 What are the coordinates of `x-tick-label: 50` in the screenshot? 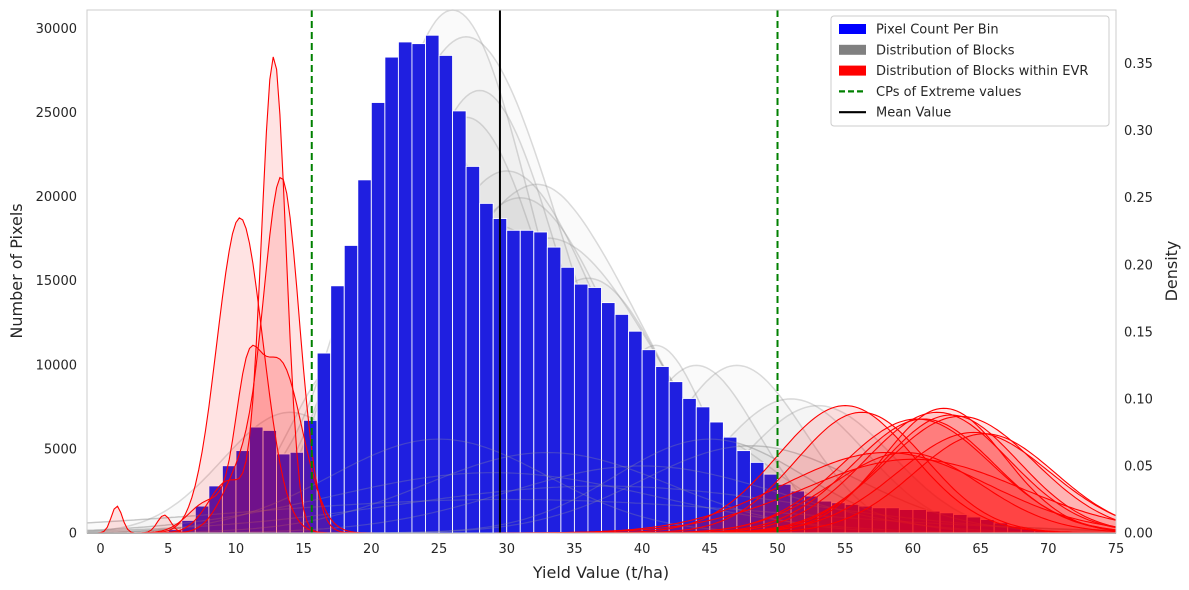 It's located at (777, 549).